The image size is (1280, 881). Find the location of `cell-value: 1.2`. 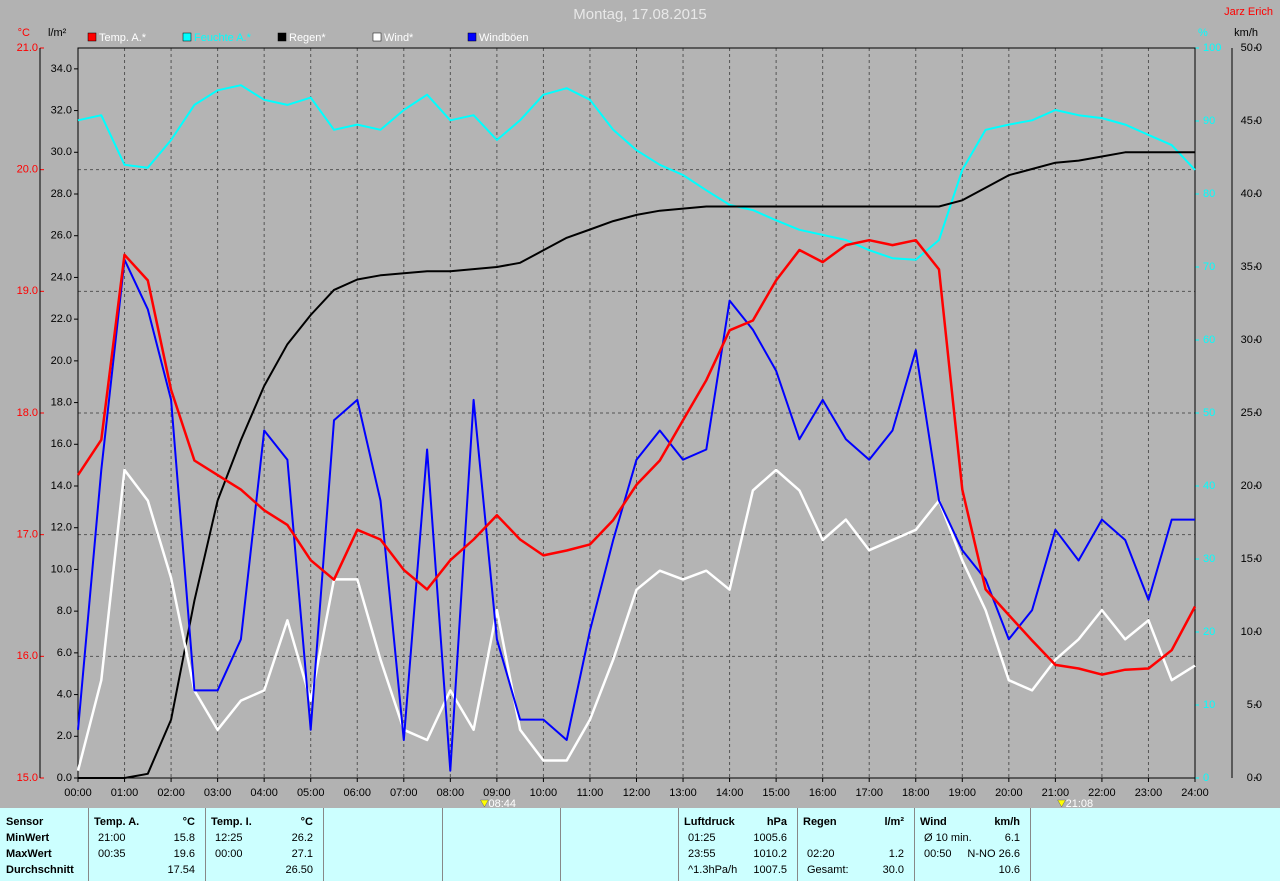

cell-value: 1.2 is located at coordinates (896, 854).